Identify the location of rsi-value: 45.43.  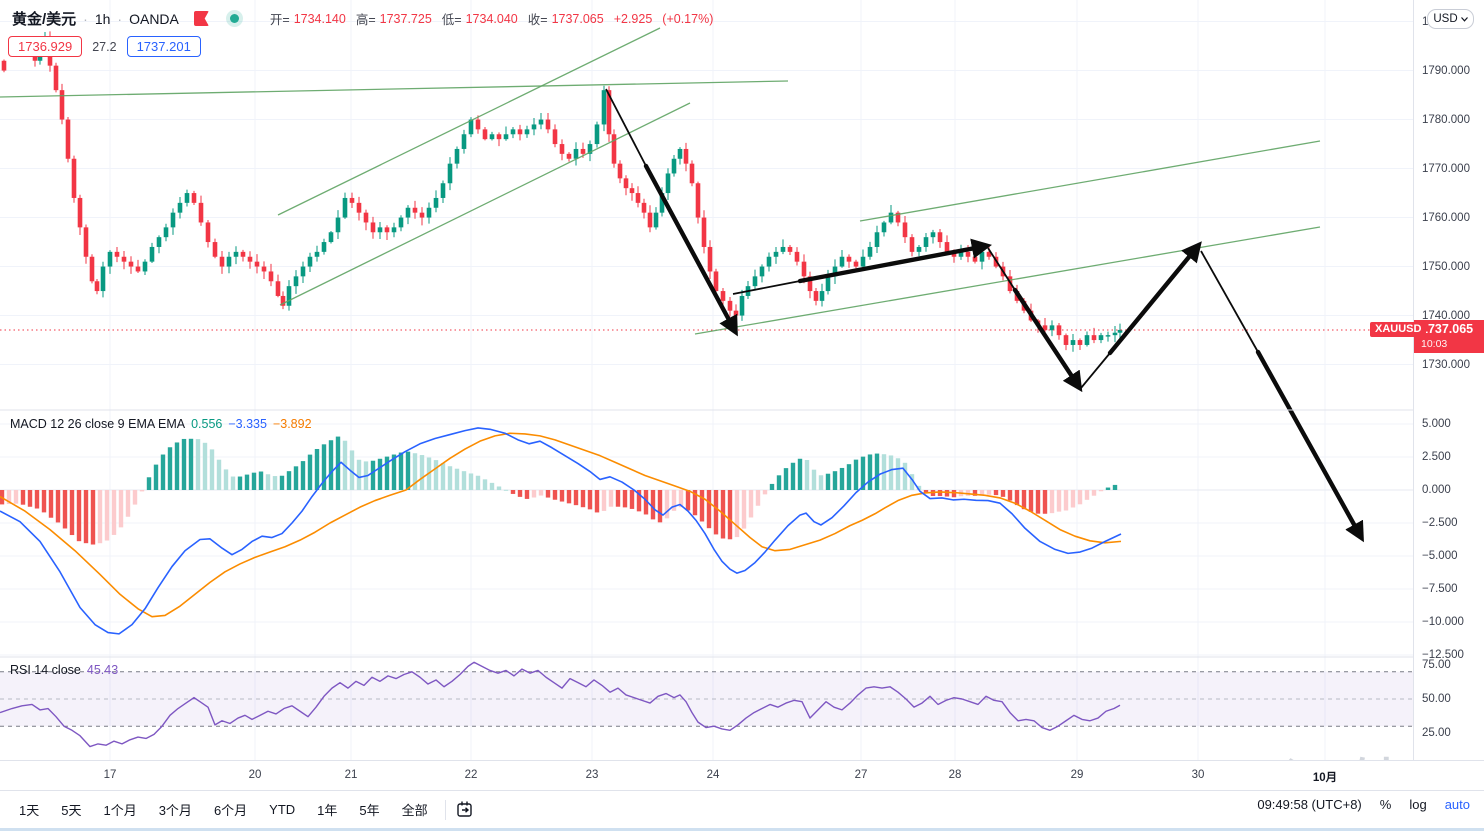
(102, 670).